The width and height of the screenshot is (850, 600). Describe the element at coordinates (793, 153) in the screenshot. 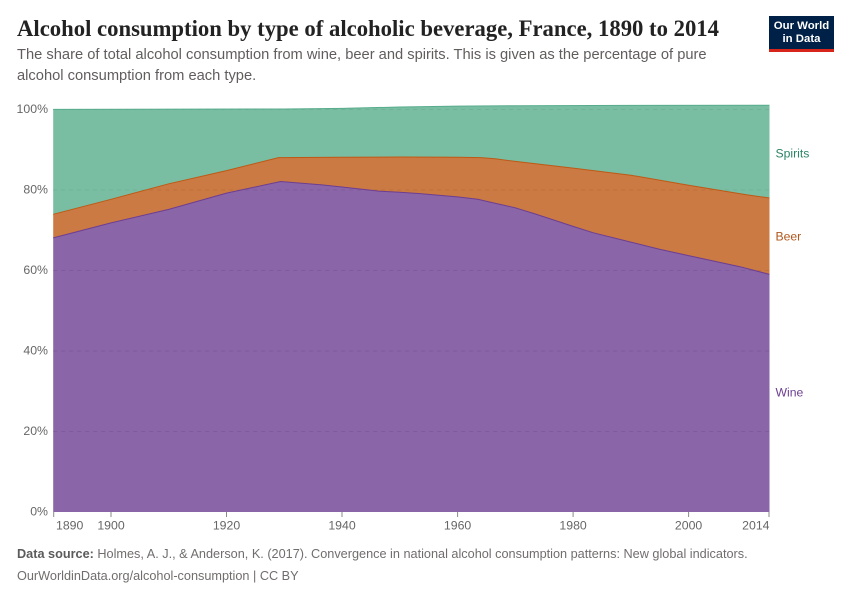

I see `svg-text: Spirits` at that location.